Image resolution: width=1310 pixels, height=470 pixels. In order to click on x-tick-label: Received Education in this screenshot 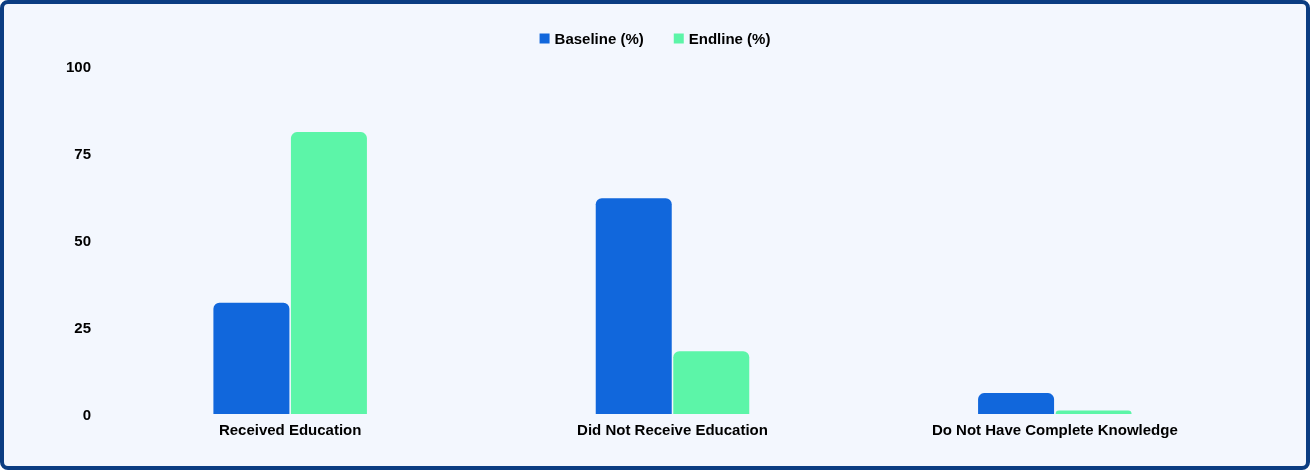, I will do `click(290, 429)`.